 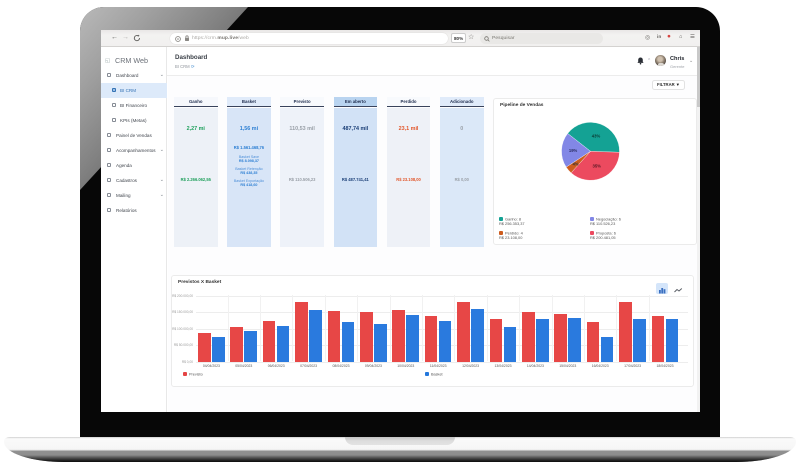 I want to click on svg-text: 43%, so click(x=596, y=136).